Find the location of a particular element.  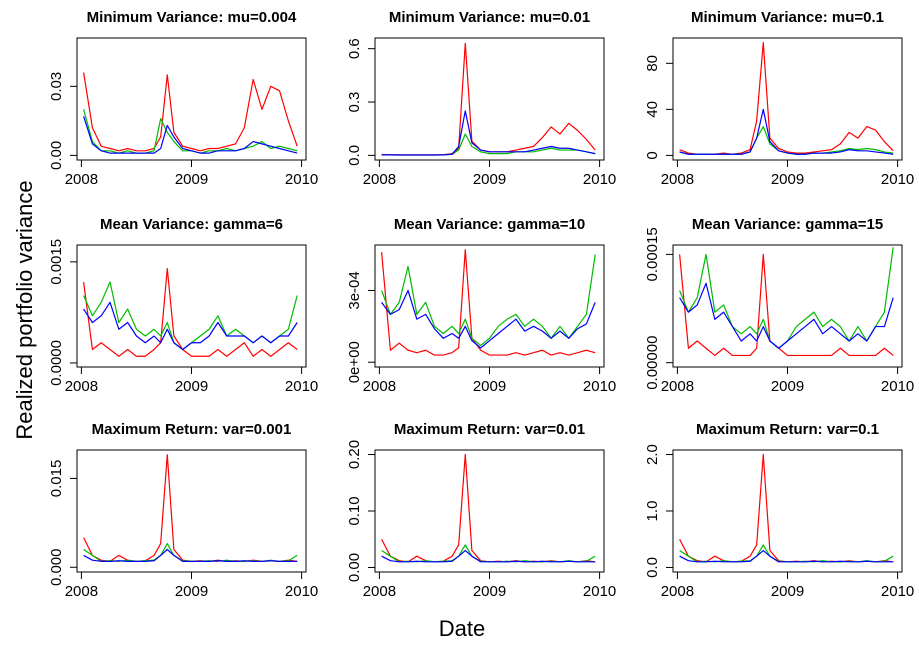

y-tick-label: 0.00000 is located at coordinates (652, 363).